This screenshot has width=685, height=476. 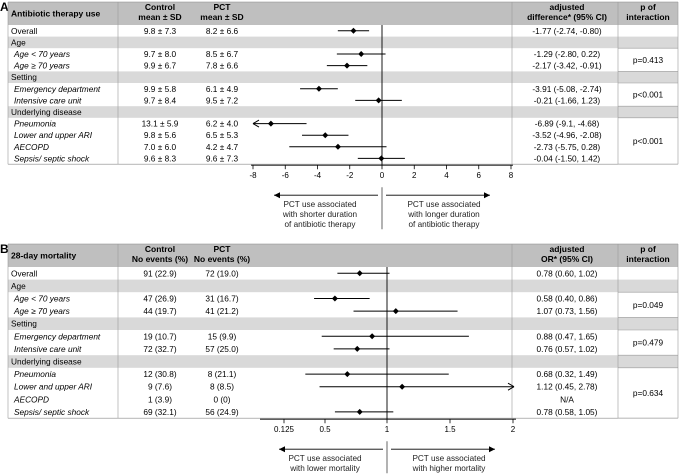 I want to click on column-header-control: Control, so click(x=160, y=249).